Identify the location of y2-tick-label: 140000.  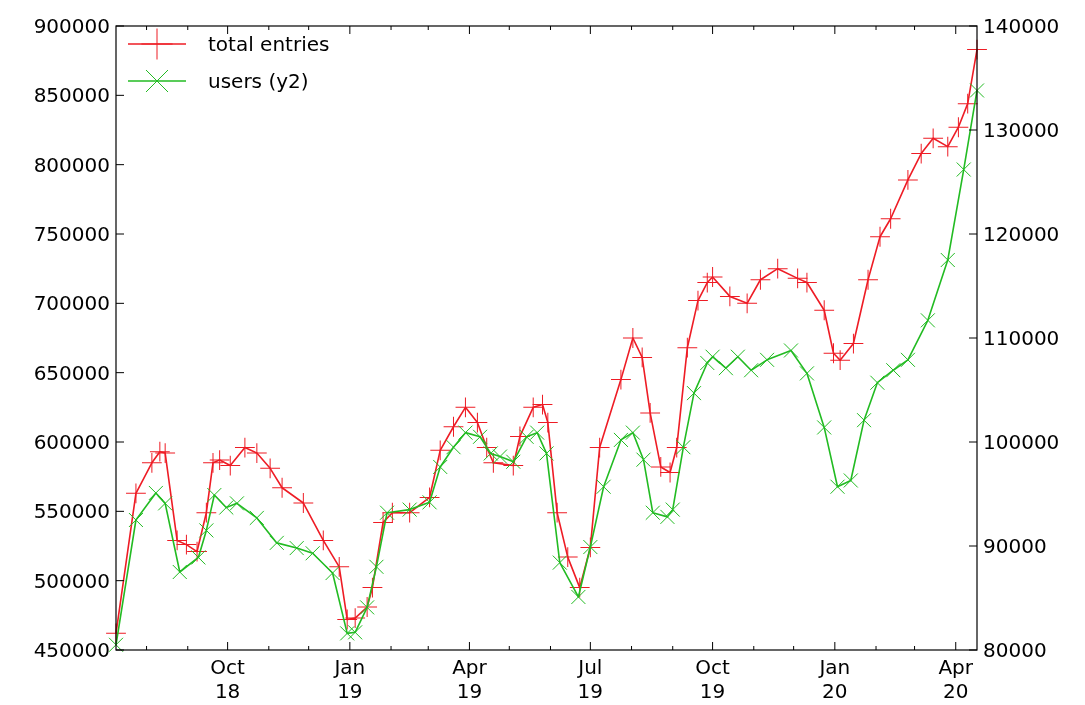
(1021, 26).